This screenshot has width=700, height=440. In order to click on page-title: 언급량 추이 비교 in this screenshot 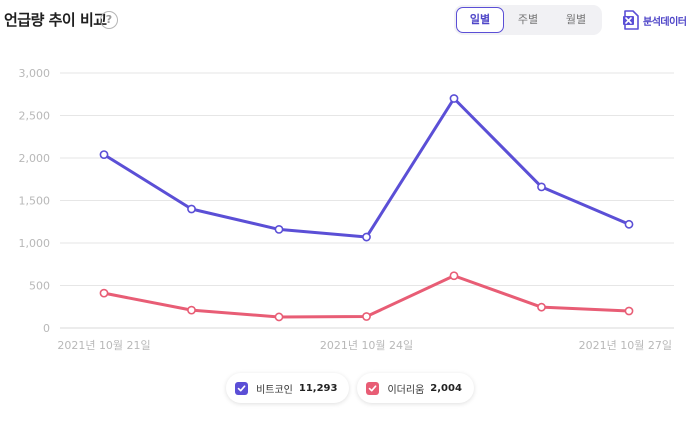, I will do `click(55, 20)`.